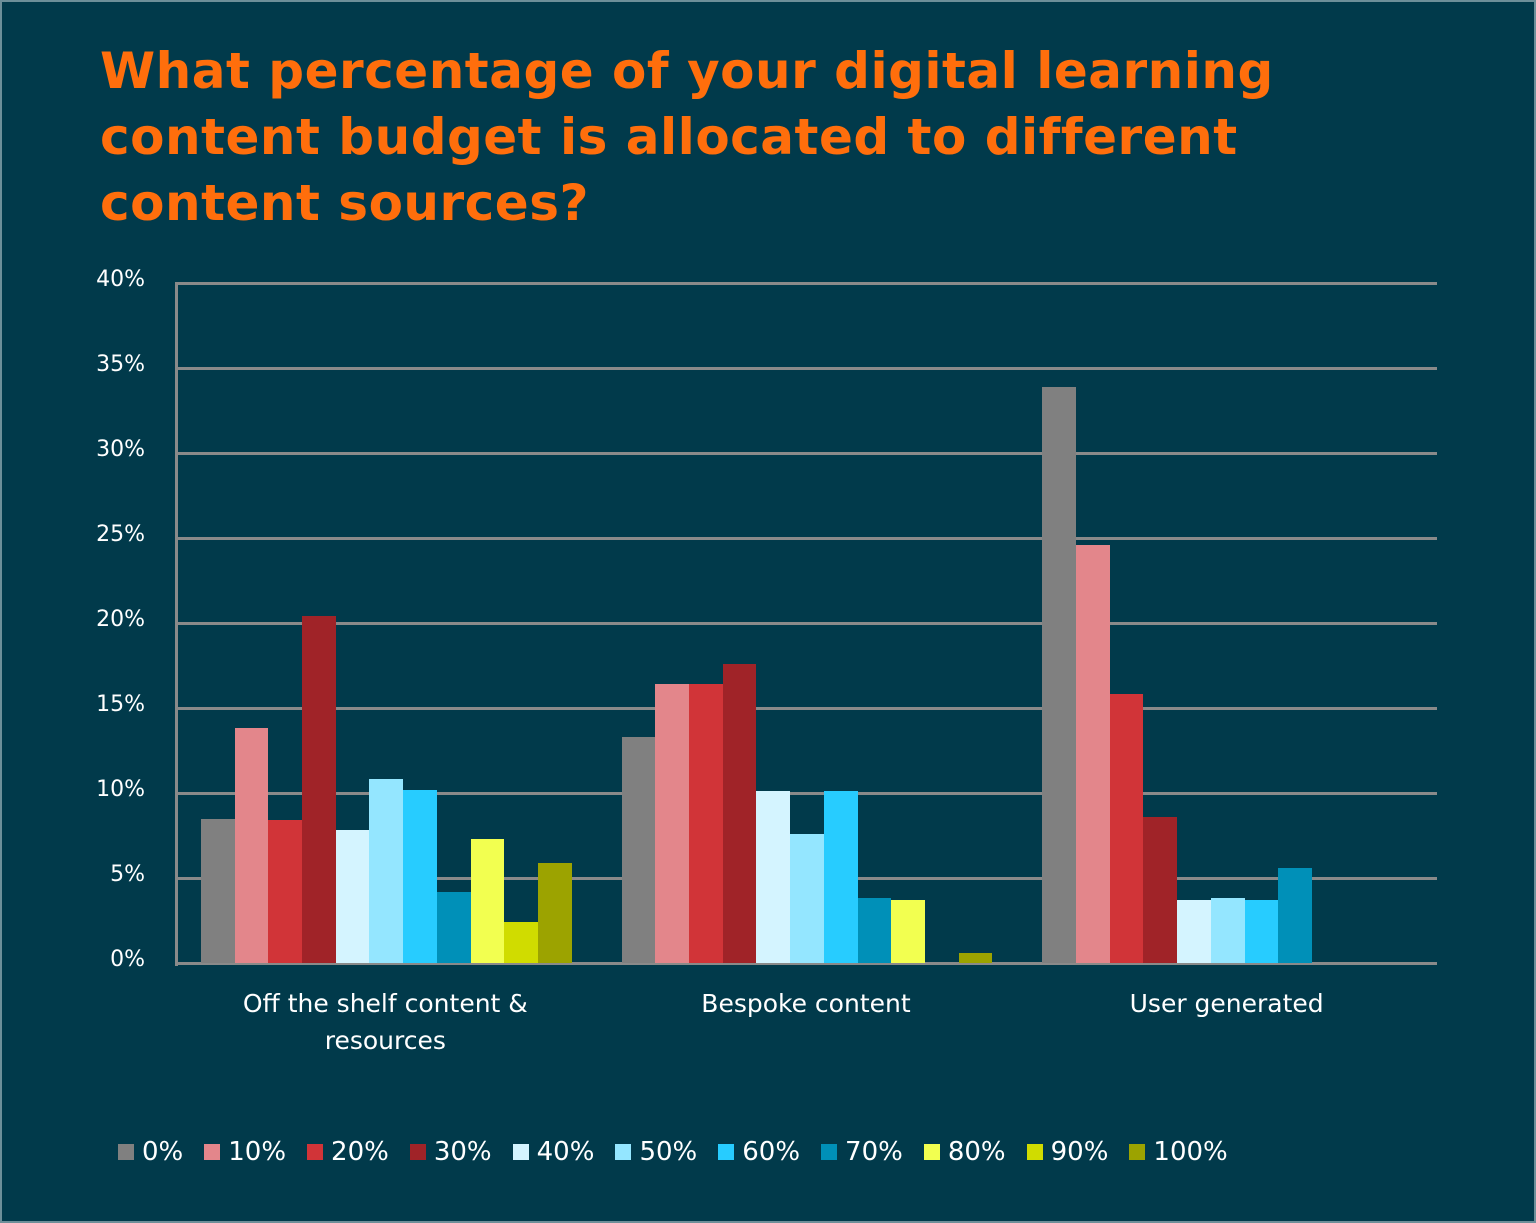 The width and height of the screenshot is (1536, 1223). What do you see at coordinates (1079, 1152) in the screenshot?
I see `legend-label: 90%` at bounding box center [1079, 1152].